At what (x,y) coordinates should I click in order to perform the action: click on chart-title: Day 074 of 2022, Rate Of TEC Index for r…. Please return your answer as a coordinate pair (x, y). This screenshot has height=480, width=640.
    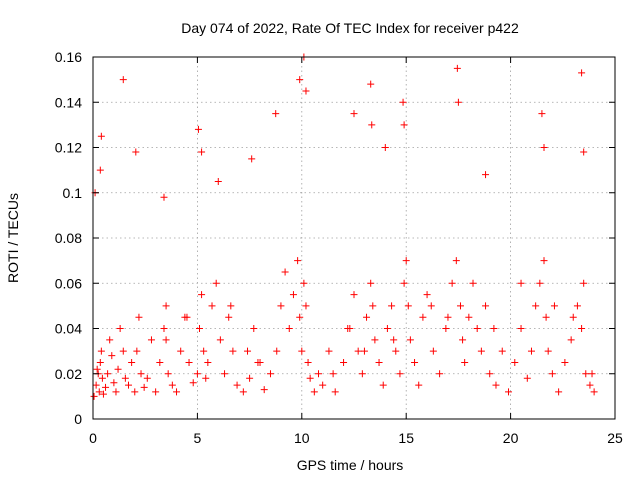
    Looking at the image, I should click on (350, 28).